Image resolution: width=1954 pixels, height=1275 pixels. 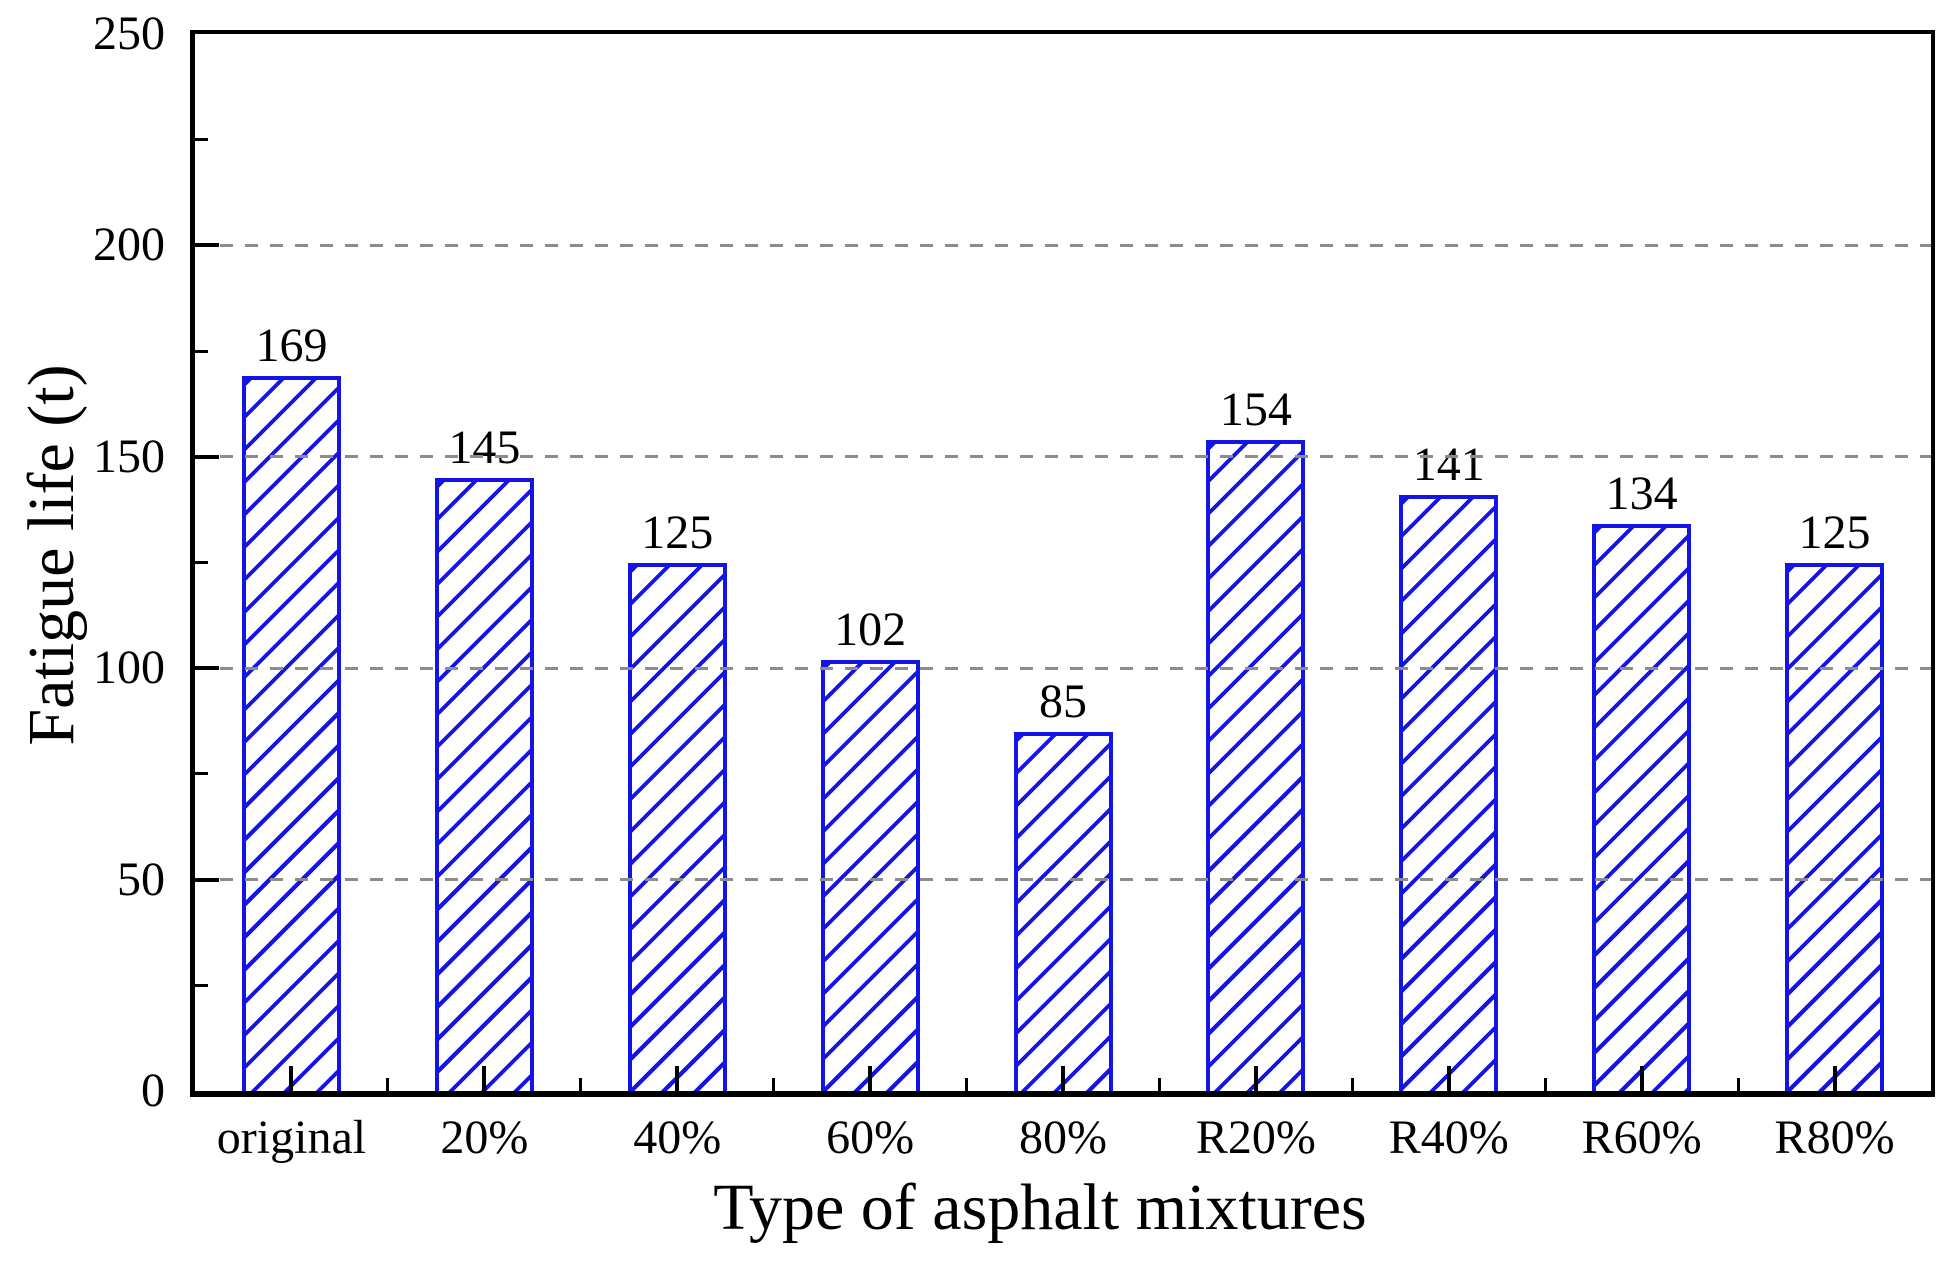 What do you see at coordinates (141, 879) in the screenshot?
I see `y-axis-tick-label: 50` at bounding box center [141, 879].